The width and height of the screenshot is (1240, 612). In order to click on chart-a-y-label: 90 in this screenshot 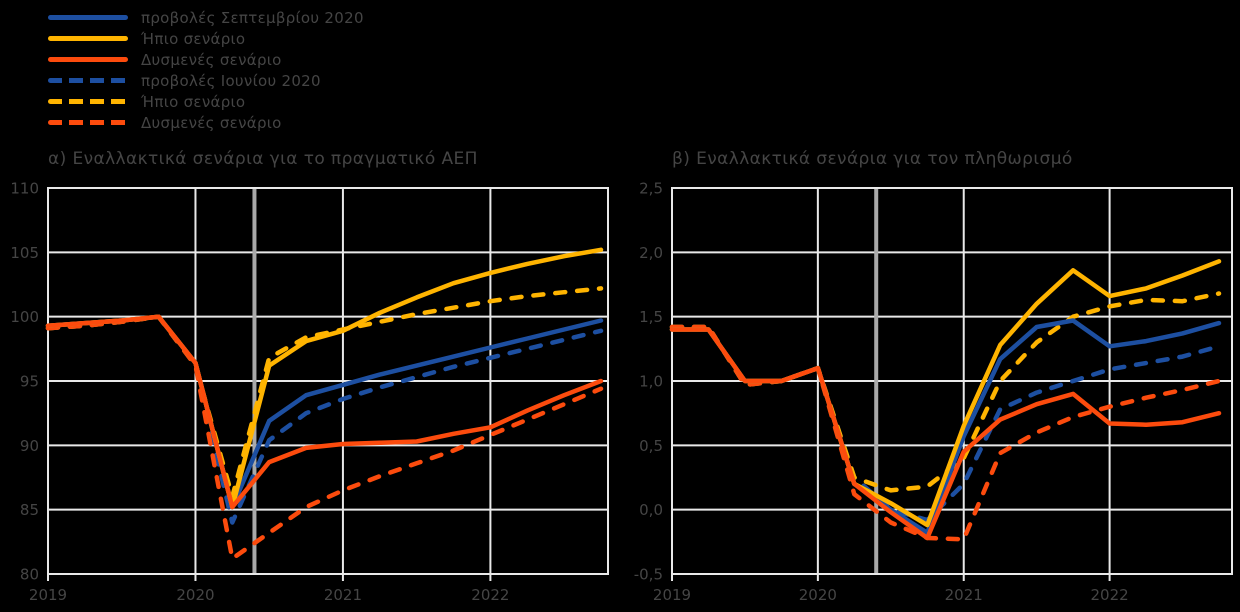, I will do `click(29, 446)`.